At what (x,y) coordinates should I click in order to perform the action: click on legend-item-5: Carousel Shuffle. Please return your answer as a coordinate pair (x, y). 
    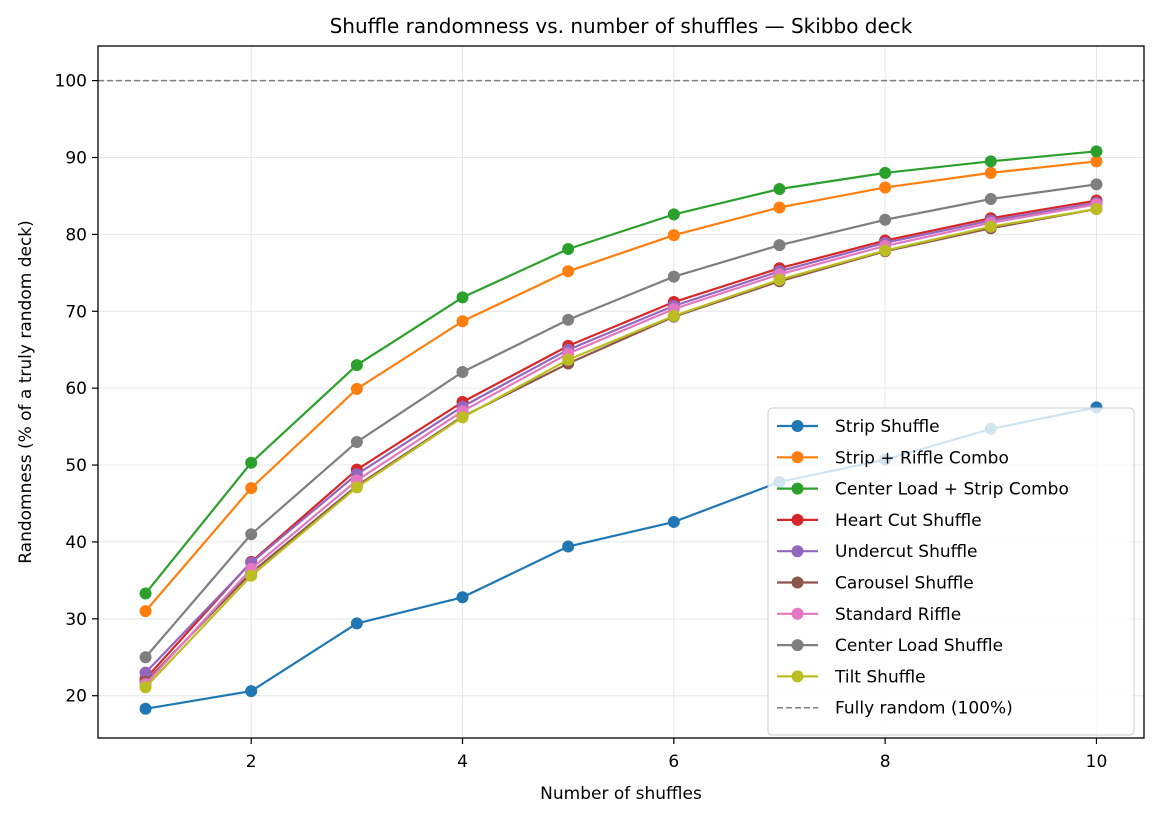
    Looking at the image, I should click on (875, 584).